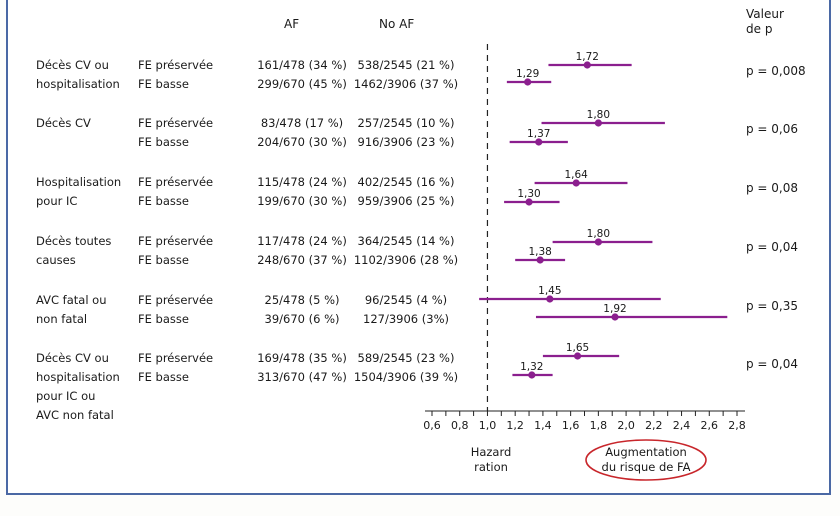 This screenshot has width=840, height=516. Describe the element at coordinates (75, 415) in the screenshot. I see `outcome-label: AVC non fatal` at that location.